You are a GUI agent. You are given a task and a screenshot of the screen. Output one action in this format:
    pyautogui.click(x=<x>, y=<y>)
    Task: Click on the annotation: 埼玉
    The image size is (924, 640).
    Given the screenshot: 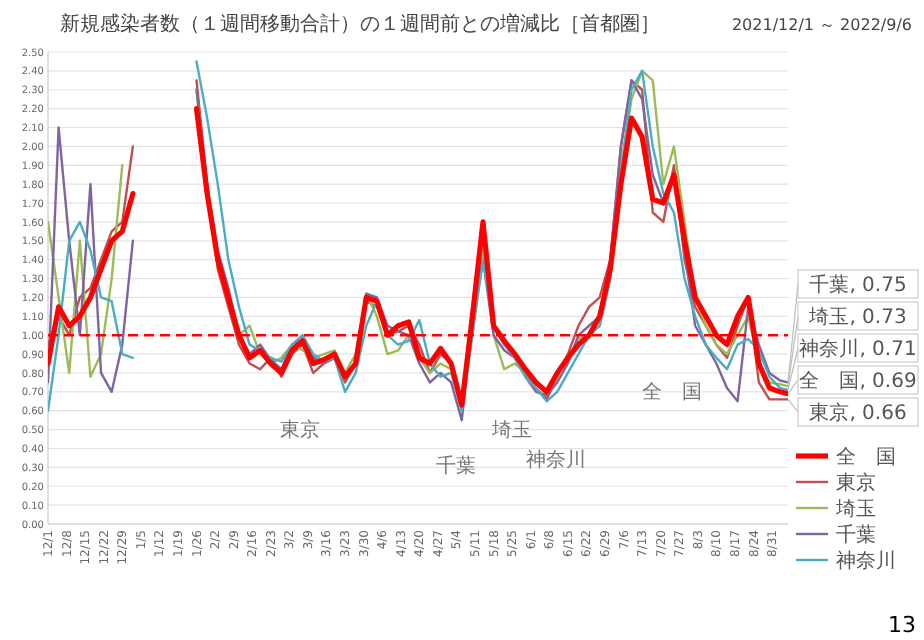 What is the action you would take?
    pyautogui.click(x=511, y=430)
    